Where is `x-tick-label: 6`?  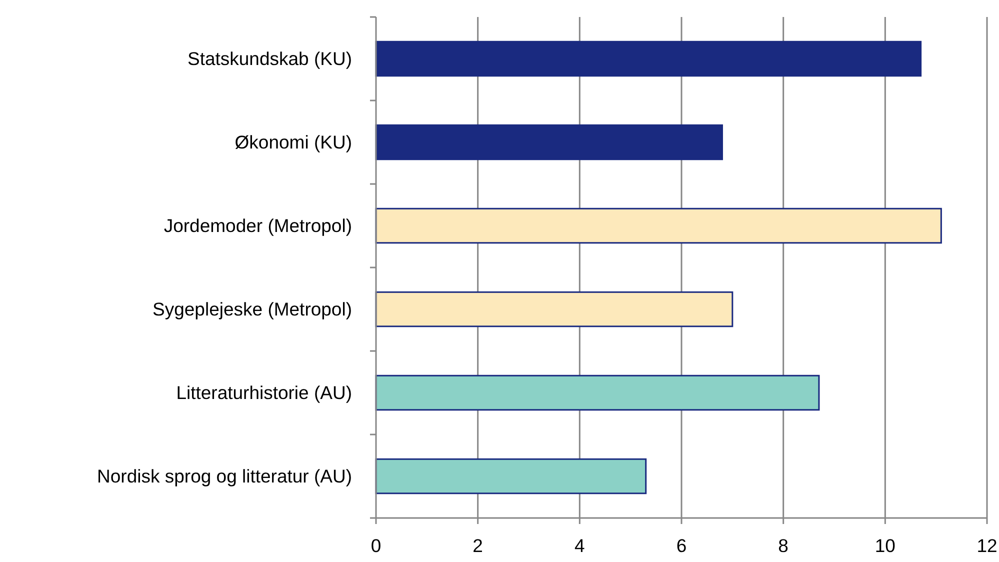
x-tick-label: 6 is located at coordinates (681, 545).